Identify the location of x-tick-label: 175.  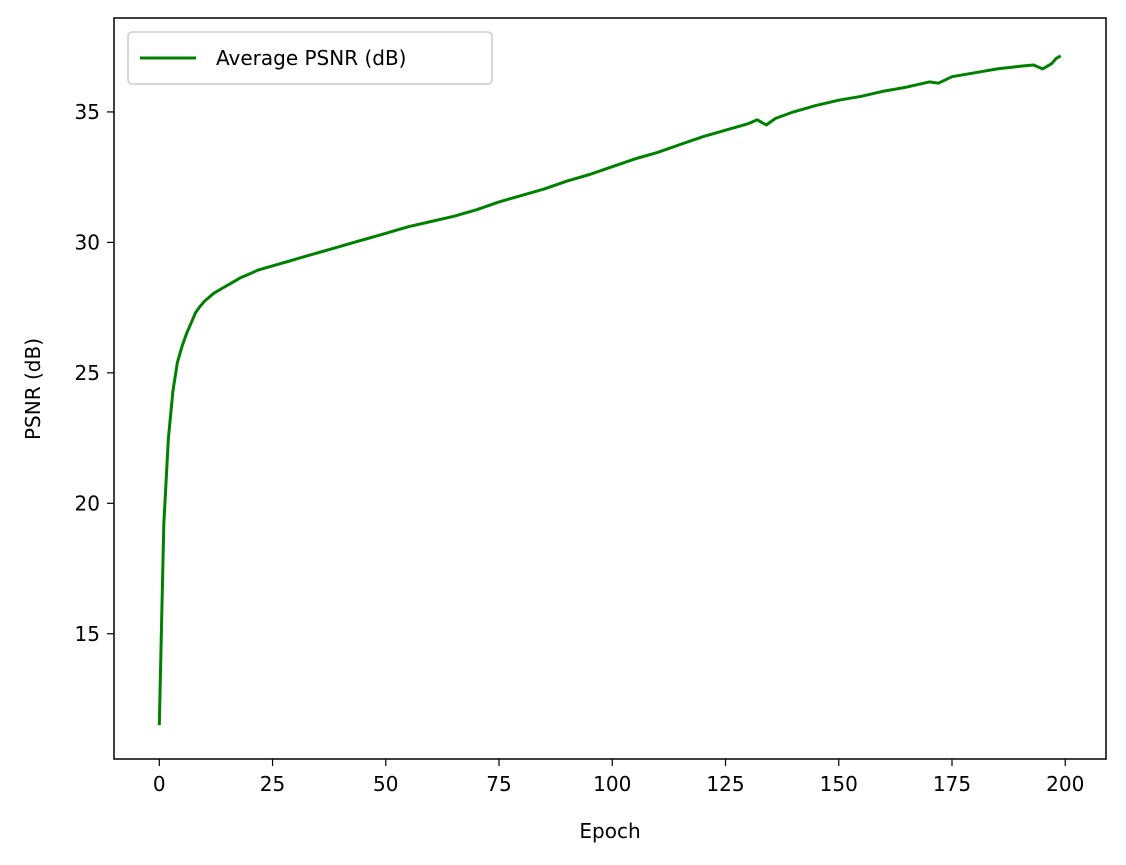
(952, 784).